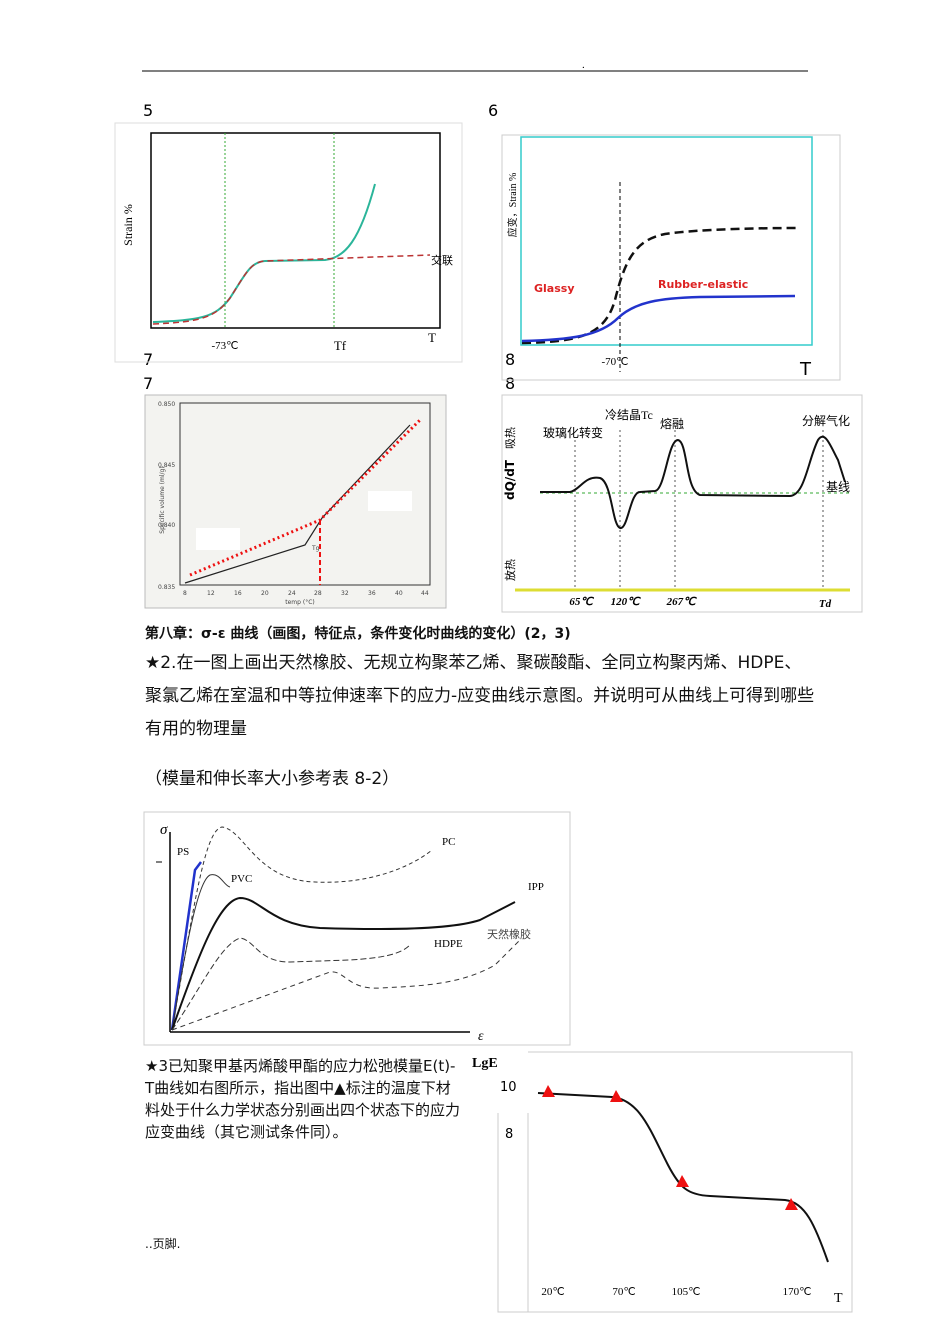  I want to click on x-tick: 36, so click(372, 593).